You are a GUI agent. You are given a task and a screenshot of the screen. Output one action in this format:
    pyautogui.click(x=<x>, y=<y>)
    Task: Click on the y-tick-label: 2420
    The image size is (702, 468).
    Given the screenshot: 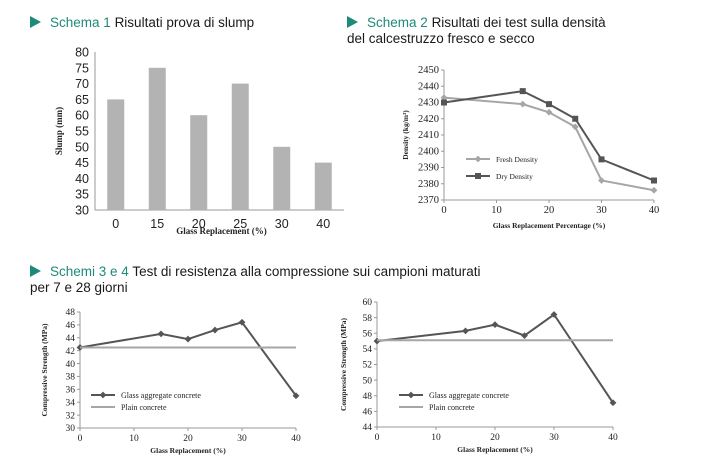 What is the action you would take?
    pyautogui.click(x=428, y=119)
    